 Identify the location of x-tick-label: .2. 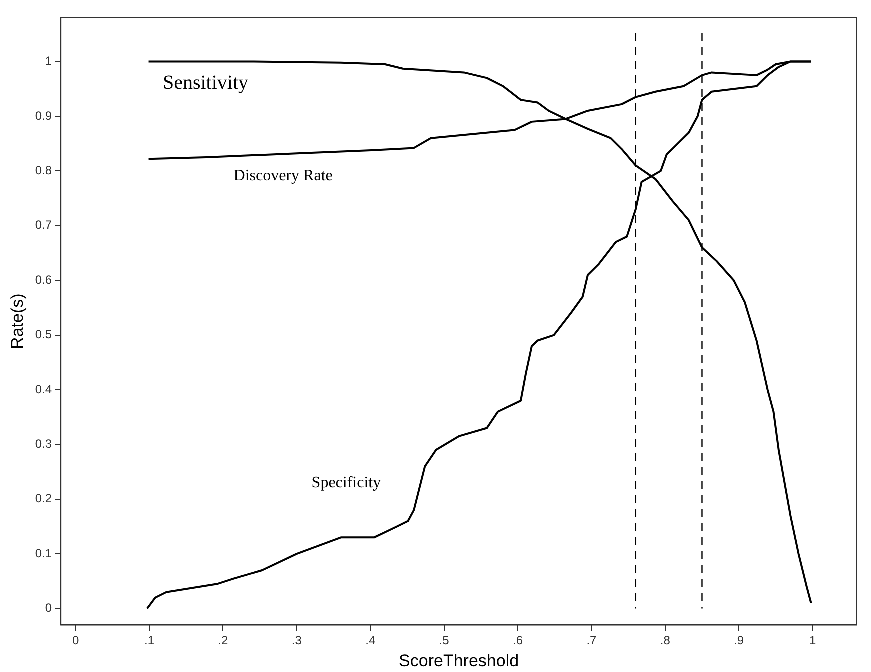
(223, 641).